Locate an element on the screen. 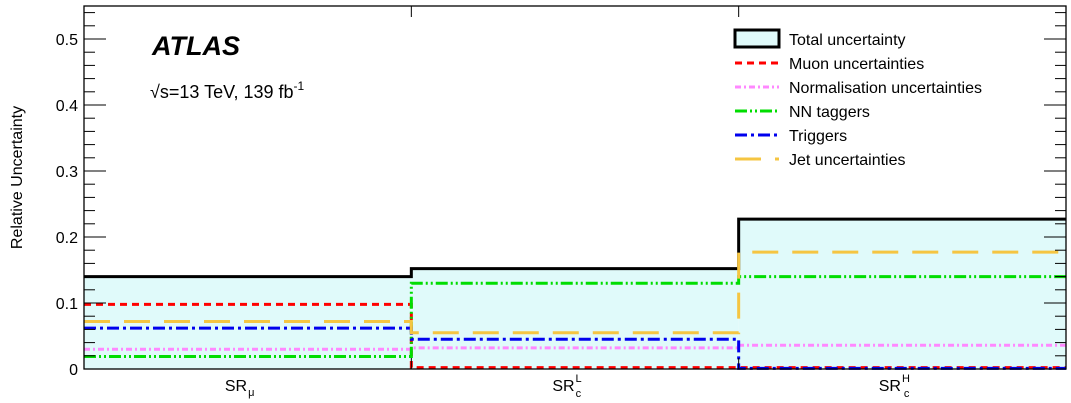  x-category-label: SRH c is located at coordinates (894, 386).